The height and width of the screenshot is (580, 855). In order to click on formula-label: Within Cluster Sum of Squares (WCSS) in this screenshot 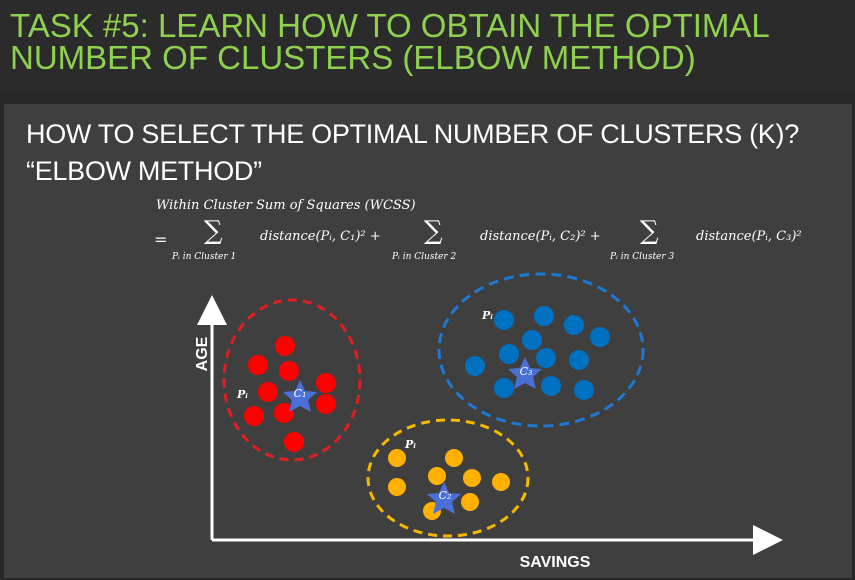, I will do `click(286, 205)`.